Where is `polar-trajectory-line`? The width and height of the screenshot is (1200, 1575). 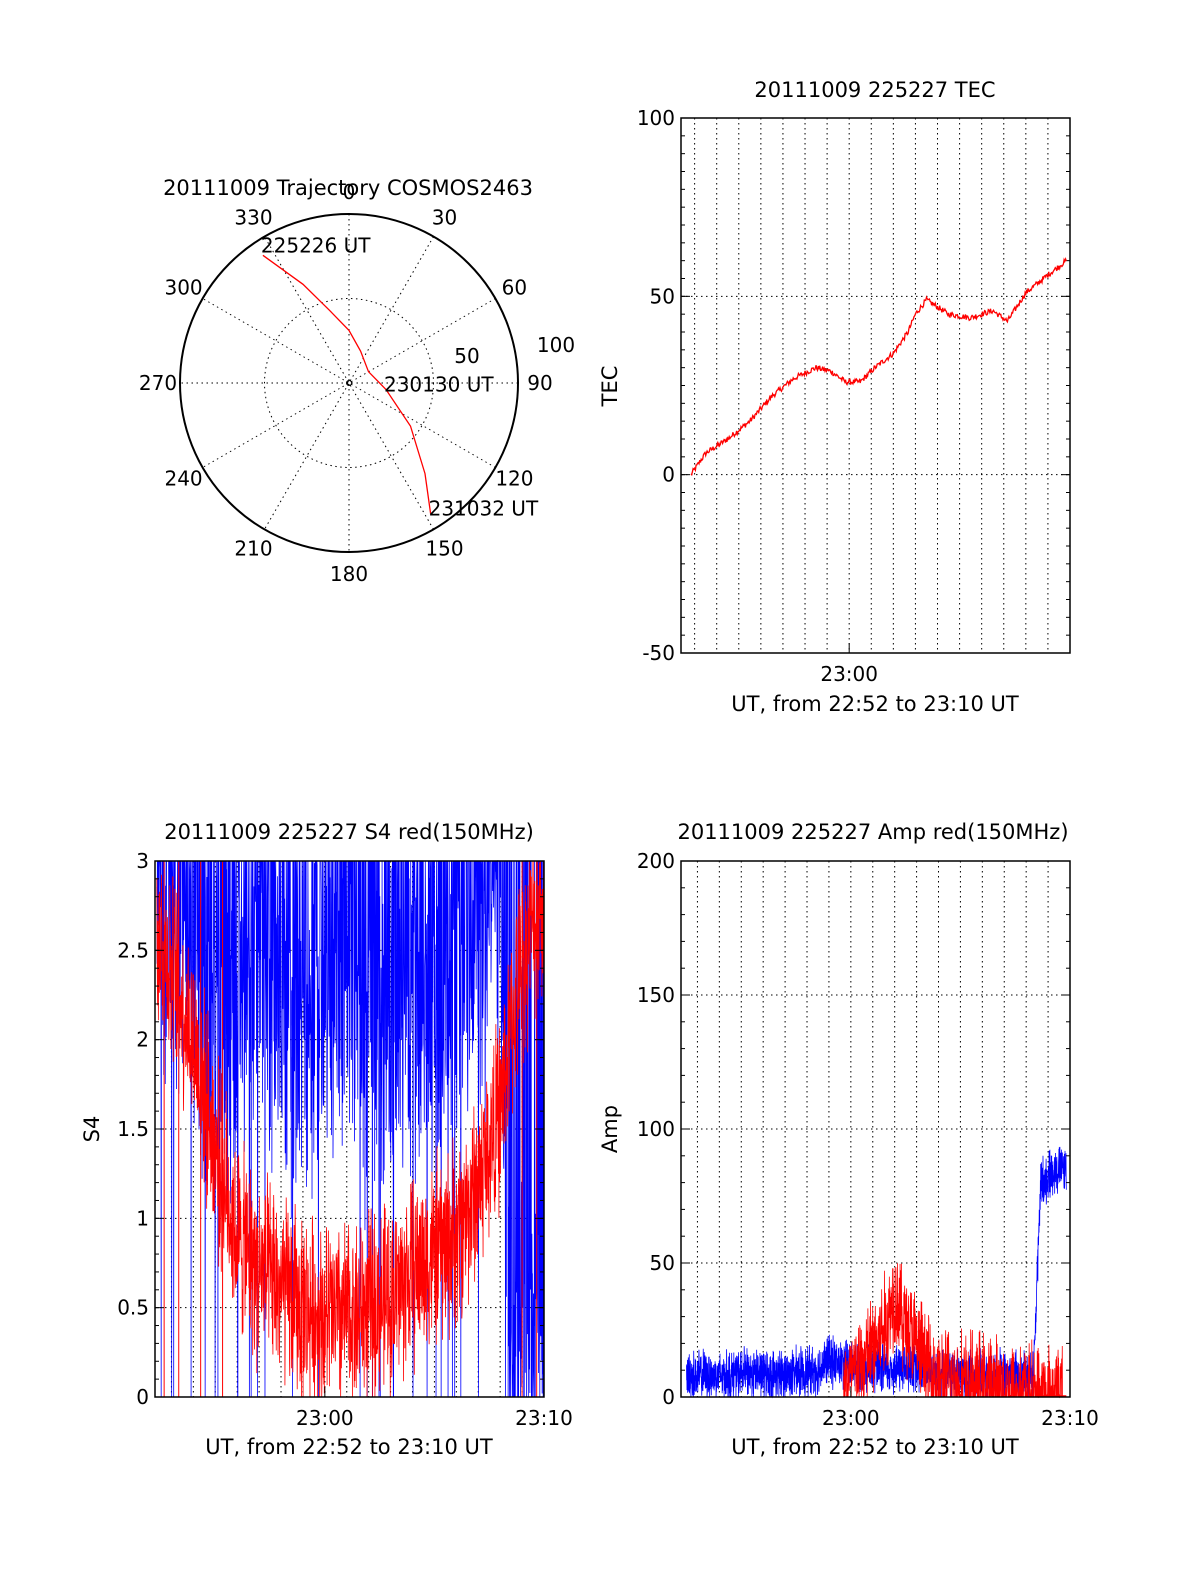
polar-trajectory-line is located at coordinates (347, 384).